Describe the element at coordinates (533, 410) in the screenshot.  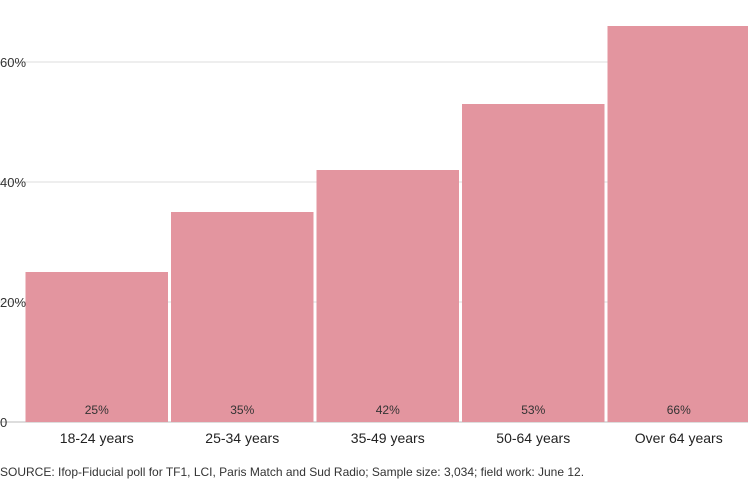
I see `bar-value-label: 53%` at that location.